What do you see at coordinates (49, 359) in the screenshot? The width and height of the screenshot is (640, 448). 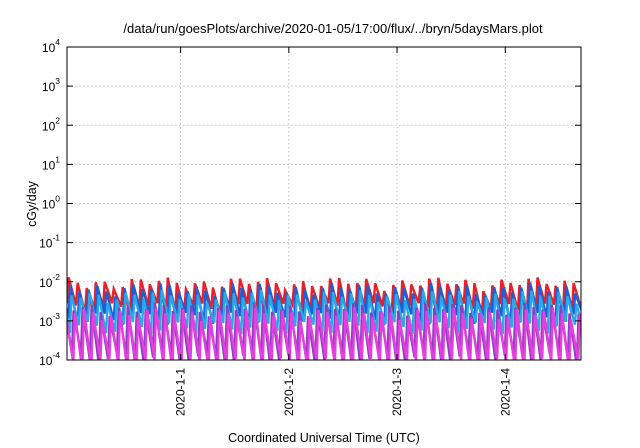 I see `y-tick-label: 10⁻⁴` at bounding box center [49, 359].